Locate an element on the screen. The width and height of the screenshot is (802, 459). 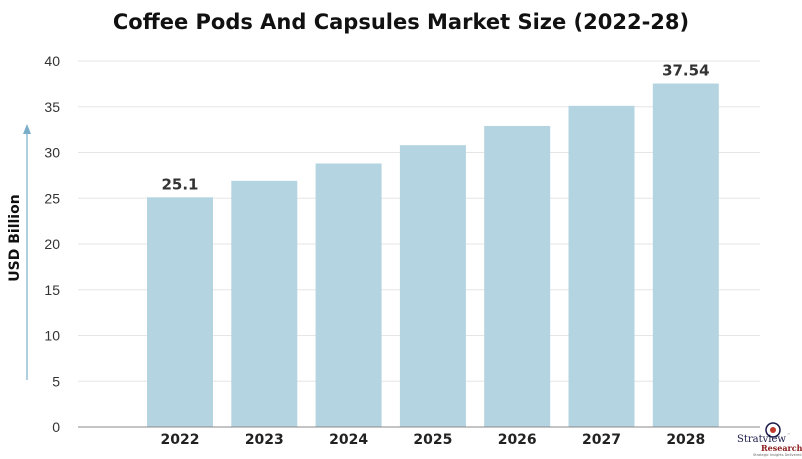
x-tick-label: 2025 is located at coordinates (432, 440).